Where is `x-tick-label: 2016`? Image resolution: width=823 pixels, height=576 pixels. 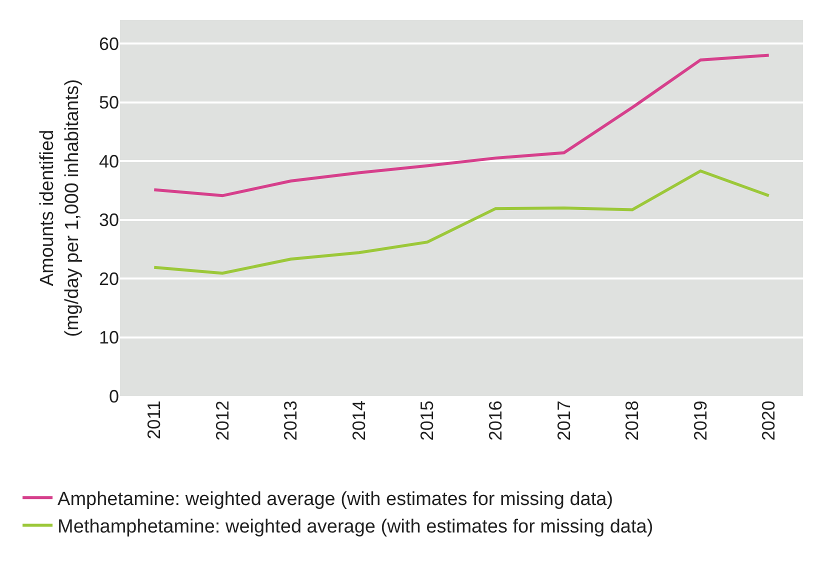
x-tick-label: 2016 is located at coordinates (496, 420).